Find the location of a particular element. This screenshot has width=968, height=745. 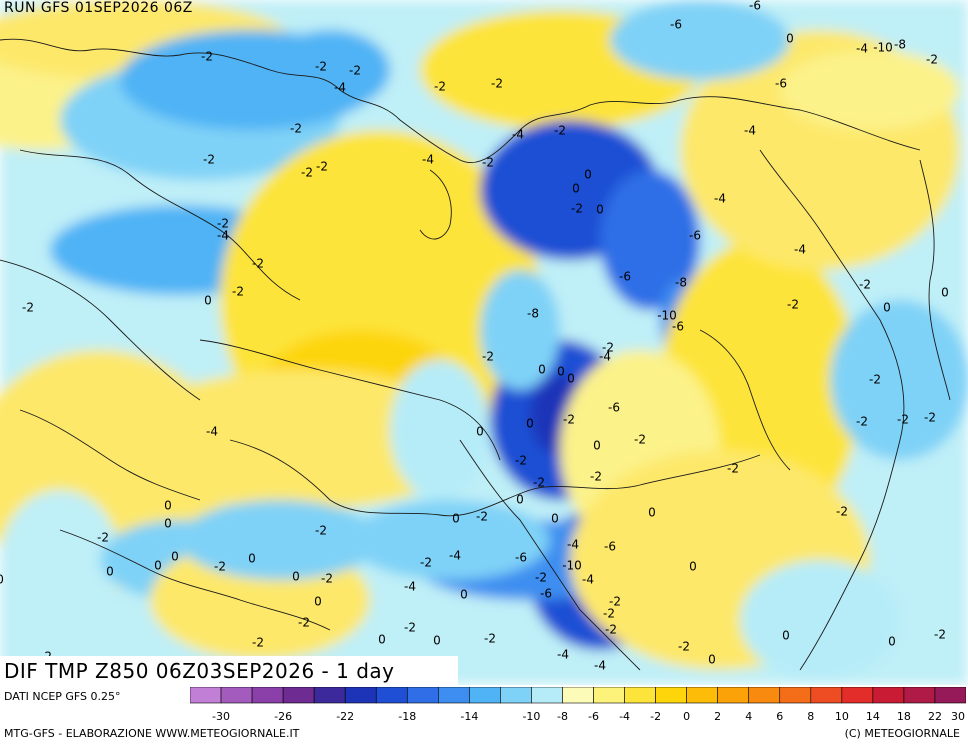

legend-tick-label: 18 is located at coordinates (904, 716).